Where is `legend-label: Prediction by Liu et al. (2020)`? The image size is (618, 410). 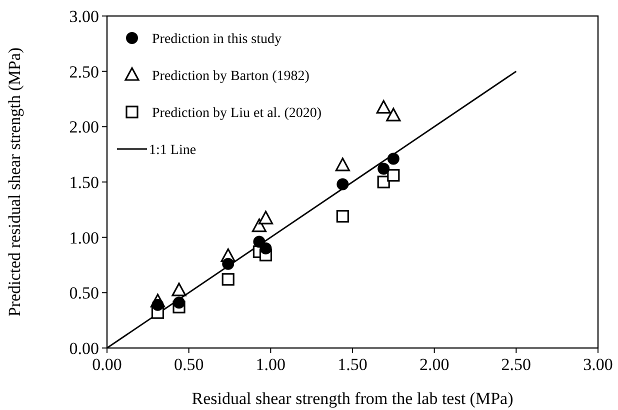 legend-label: Prediction by Liu et al. (2020) is located at coordinates (237, 113).